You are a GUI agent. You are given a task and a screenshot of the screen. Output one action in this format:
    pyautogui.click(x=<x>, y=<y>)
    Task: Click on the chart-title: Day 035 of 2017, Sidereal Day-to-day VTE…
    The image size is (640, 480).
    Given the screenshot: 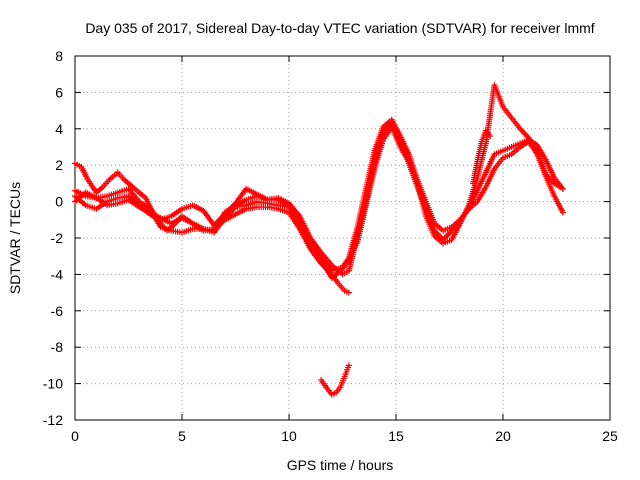 What is the action you would take?
    pyautogui.click(x=339, y=28)
    